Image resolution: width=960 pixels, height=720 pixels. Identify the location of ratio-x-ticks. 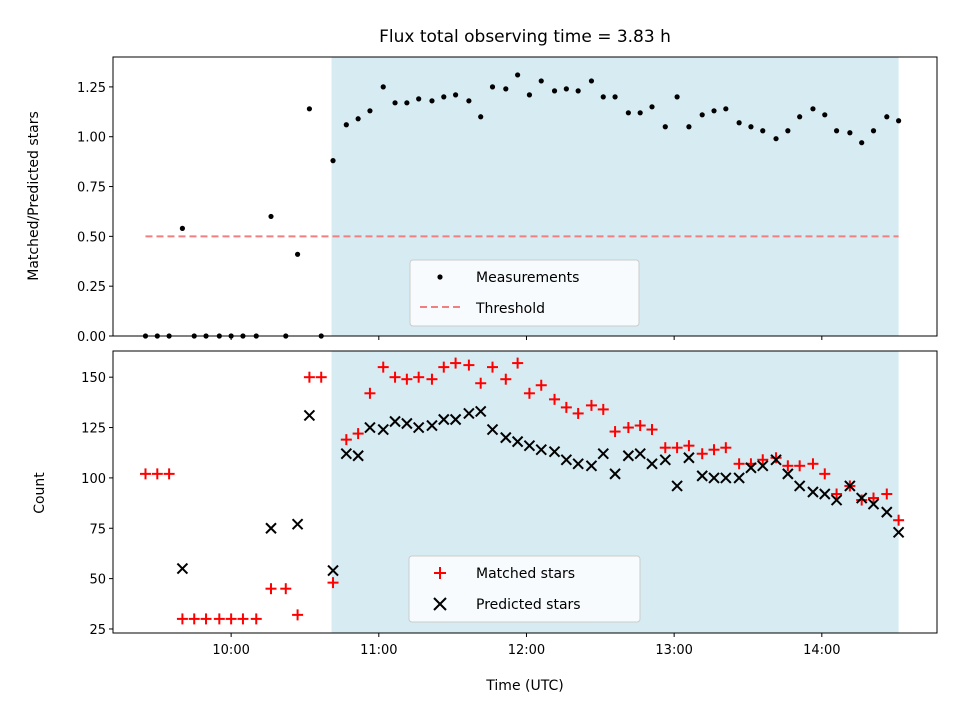
(526, 338).